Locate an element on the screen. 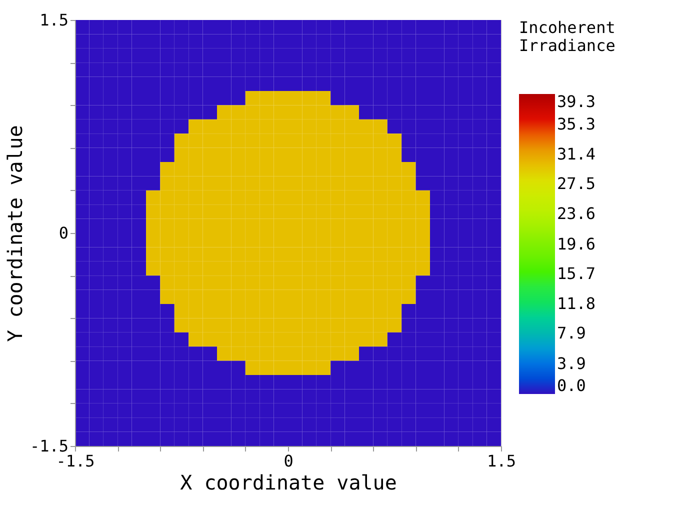 Image resolution: width=694 pixels, height=510 pixels. color-bar-label: 23.6 is located at coordinates (576, 213).